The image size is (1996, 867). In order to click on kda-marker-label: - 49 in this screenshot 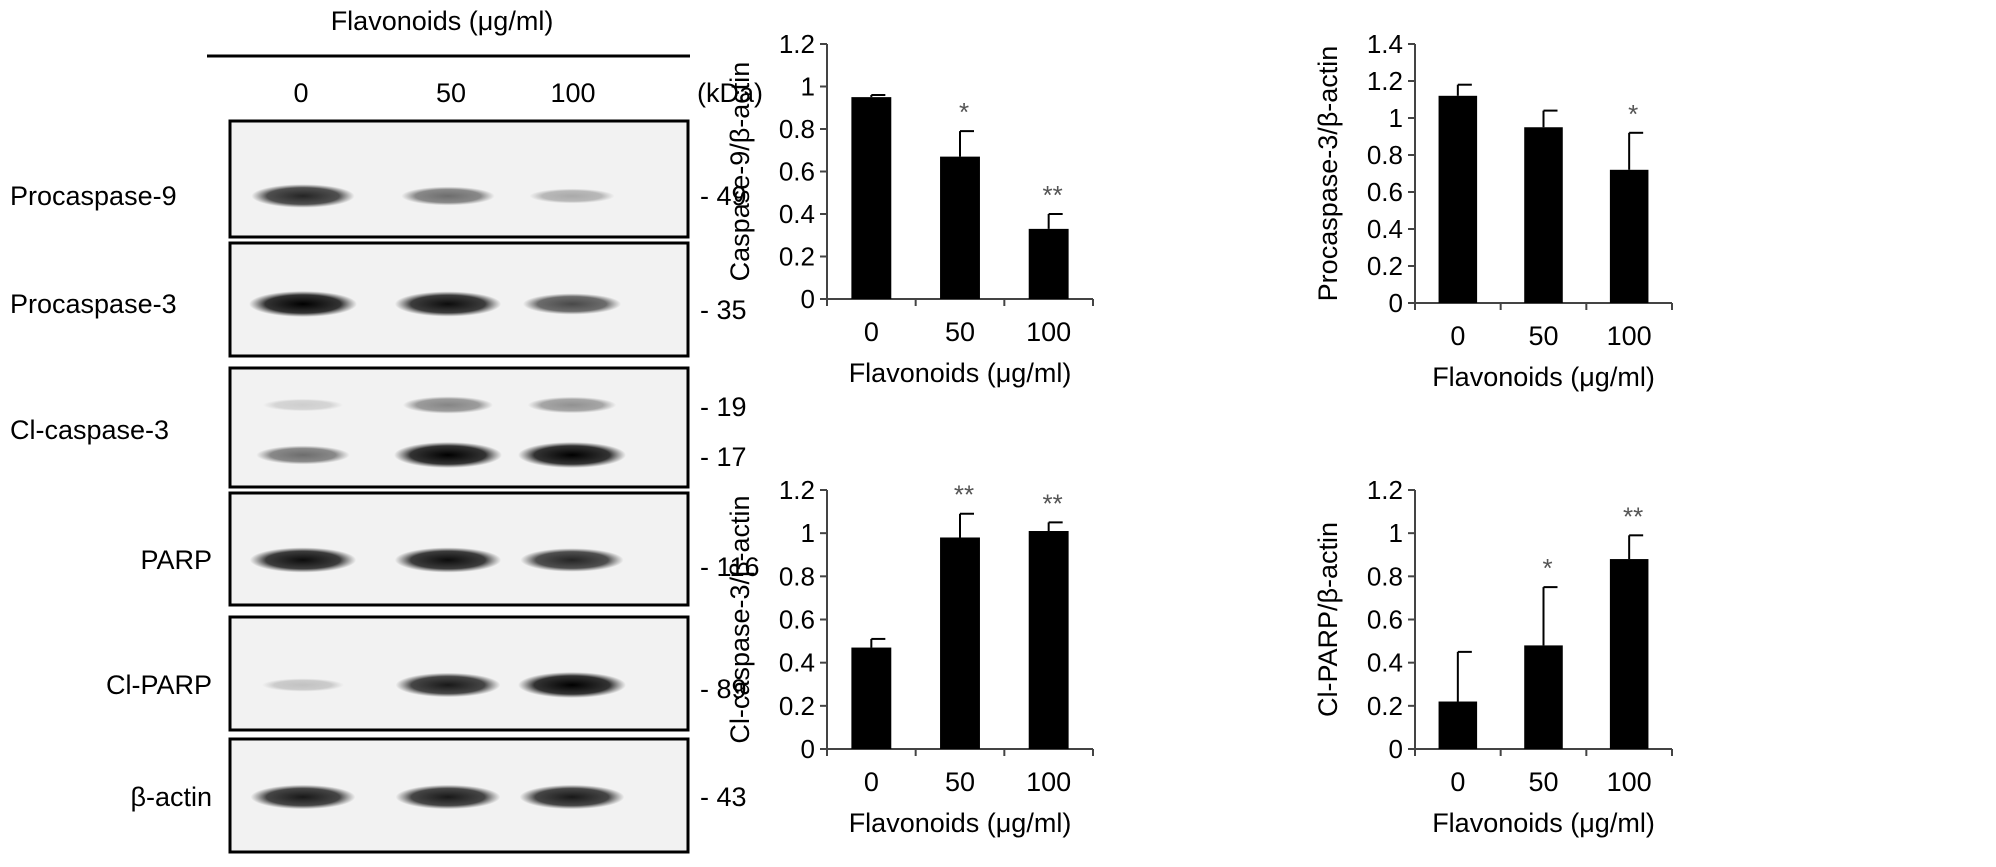, I will do `click(723, 196)`.